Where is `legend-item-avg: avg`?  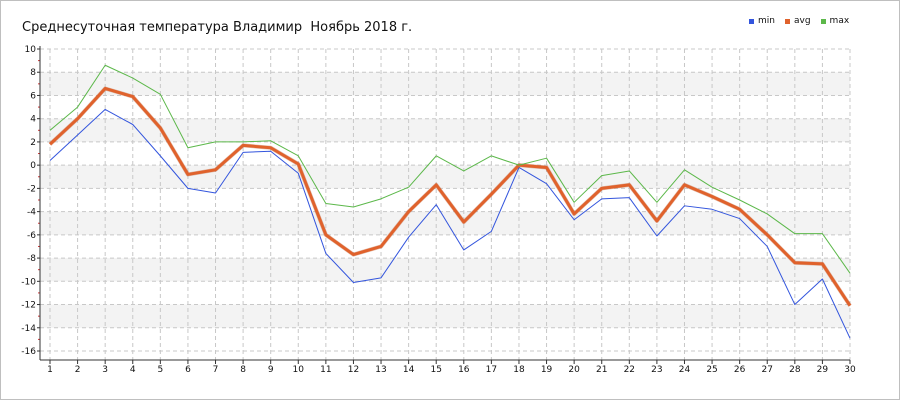
legend-item-avg: avg is located at coordinates (797, 21).